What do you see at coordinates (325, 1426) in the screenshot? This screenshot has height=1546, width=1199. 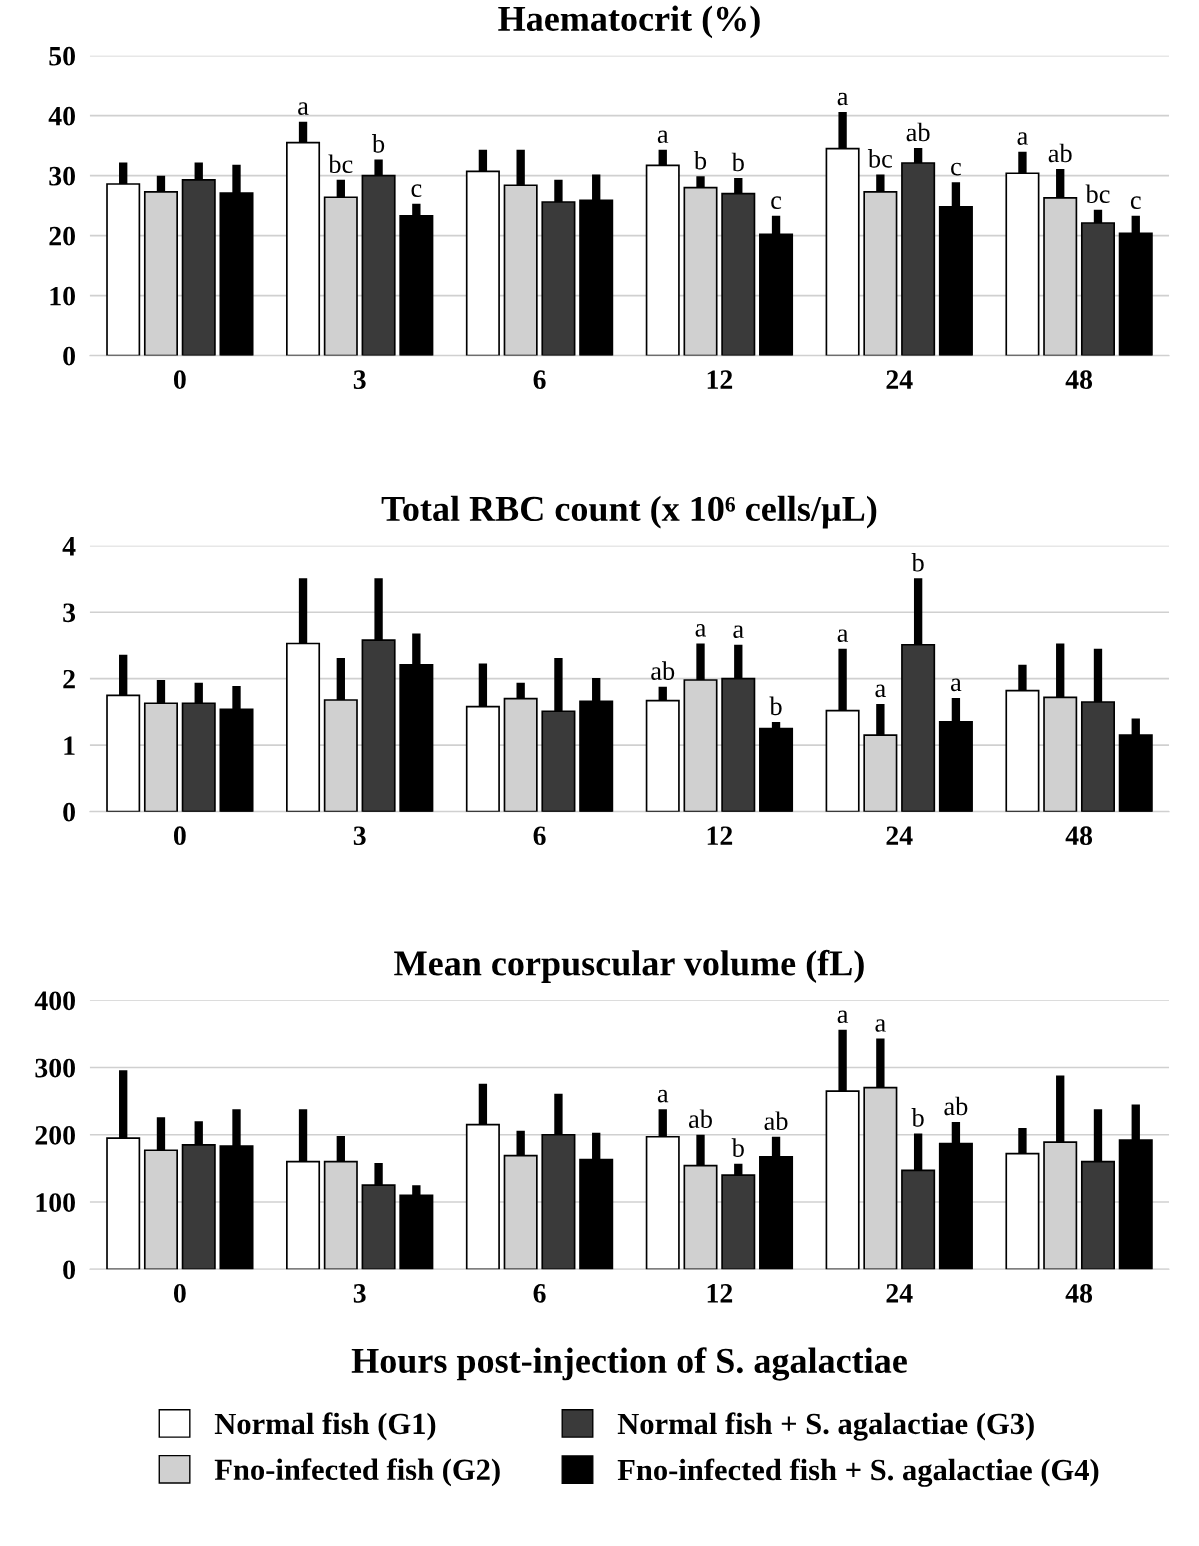 I see `legend-label: Normal fish (G1)` at bounding box center [325, 1426].